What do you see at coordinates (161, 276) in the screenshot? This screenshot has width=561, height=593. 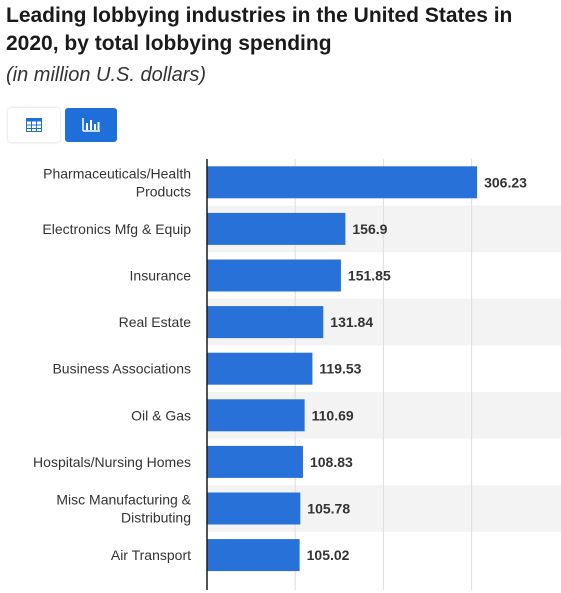 I see `category-label: Insurance` at bounding box center [161, 276].